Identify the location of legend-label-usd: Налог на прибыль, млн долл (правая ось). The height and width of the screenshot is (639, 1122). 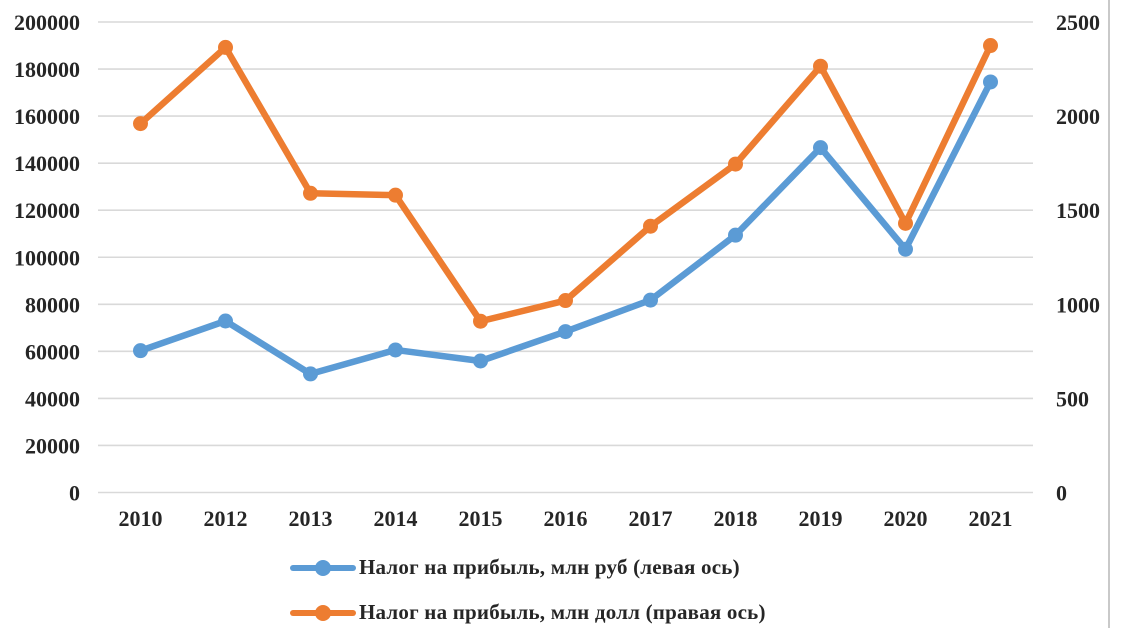
(562, 612).